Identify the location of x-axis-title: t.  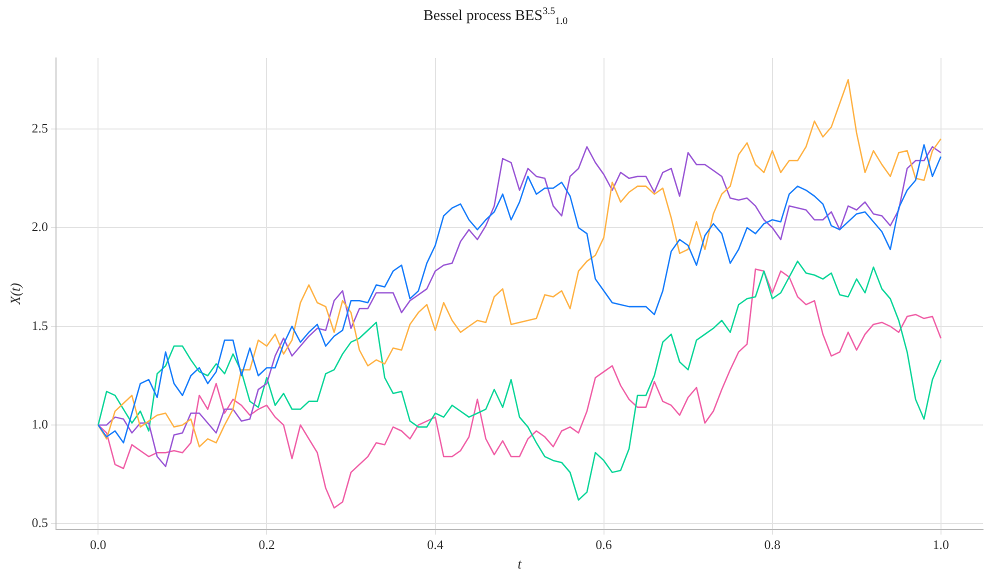
(520, 564).